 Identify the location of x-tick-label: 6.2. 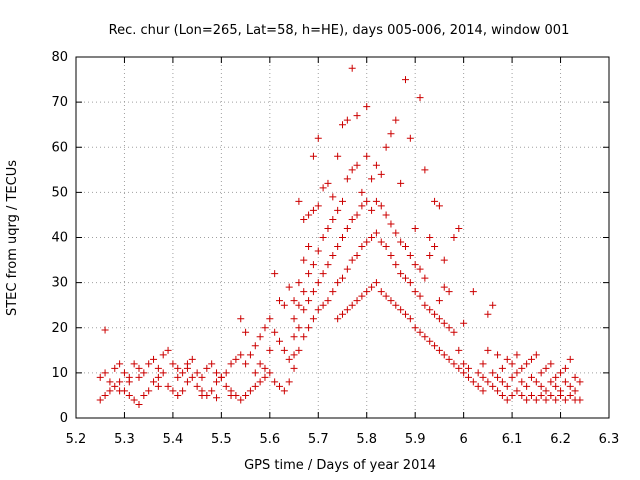
(560, 439).